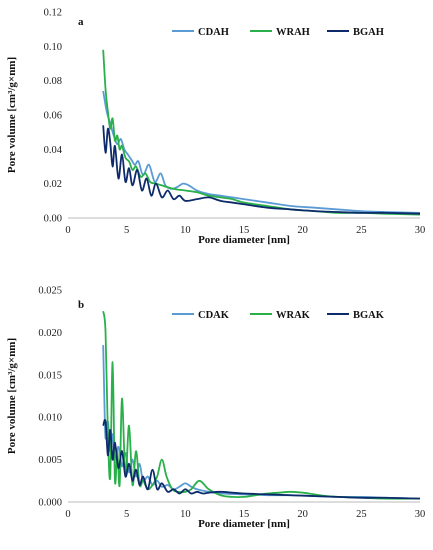 The image size is (433, 550). Describe the element at coordinates (293, 315) in the screenshot. I see `legend-label-wrak: WRAK` at that location.